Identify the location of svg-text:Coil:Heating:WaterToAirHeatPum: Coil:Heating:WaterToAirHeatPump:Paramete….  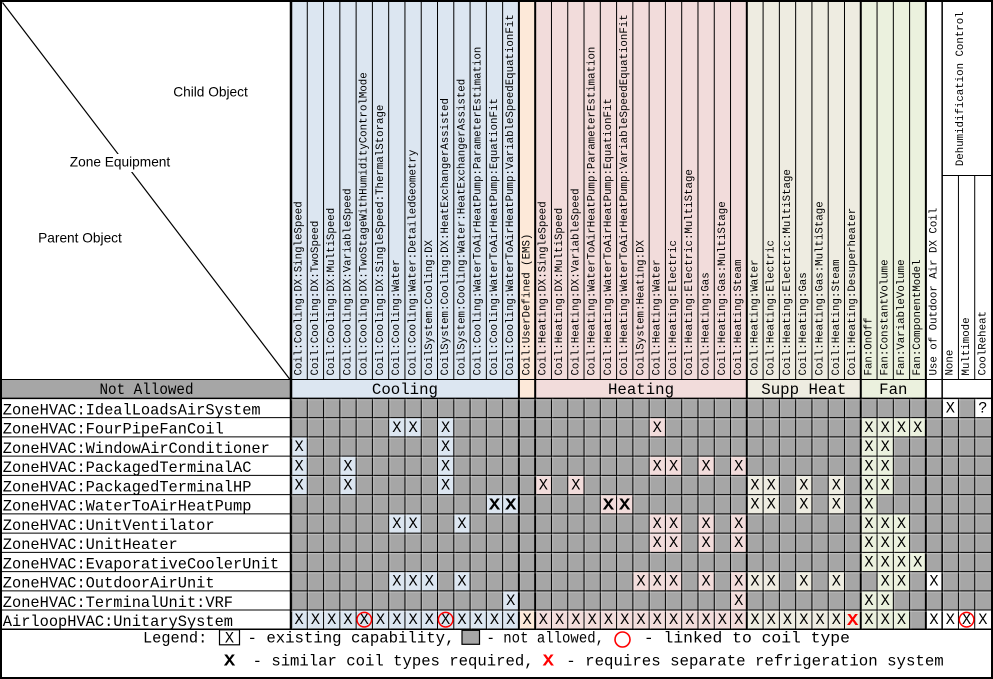
(593, 211).